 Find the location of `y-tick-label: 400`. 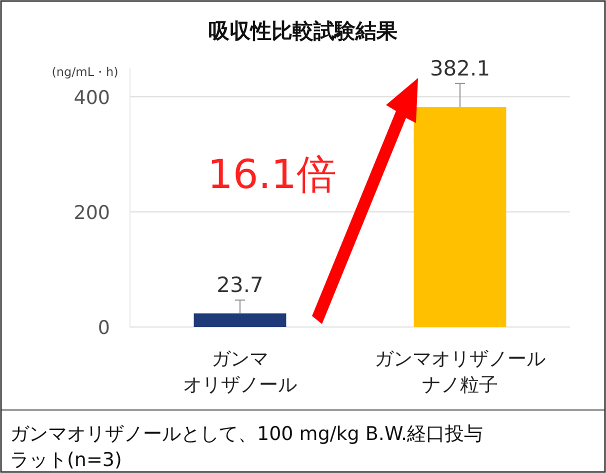

y-tick-label: 400 is located at coordinates (92, 97).